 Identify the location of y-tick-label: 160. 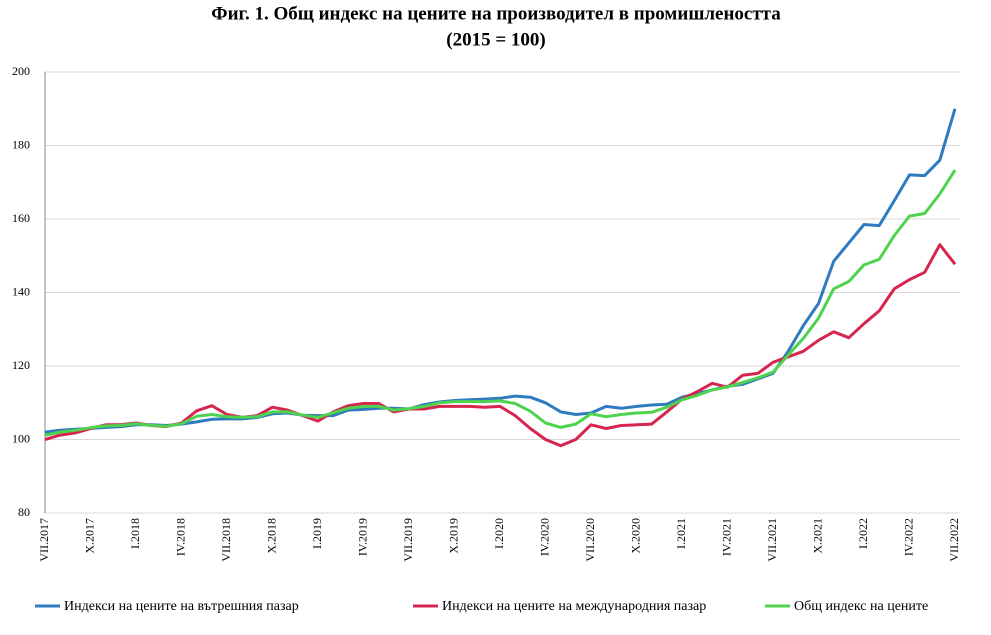
(21, 218).